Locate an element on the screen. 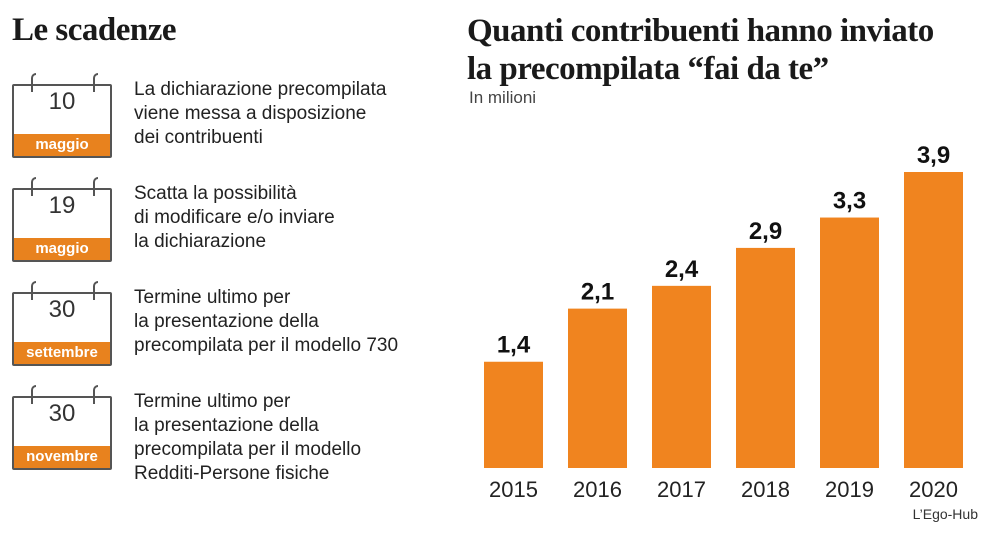 The width and height of the screenshot is (990, 533). calendar-icon: 19 maggio is located at coordinates (64, 222).